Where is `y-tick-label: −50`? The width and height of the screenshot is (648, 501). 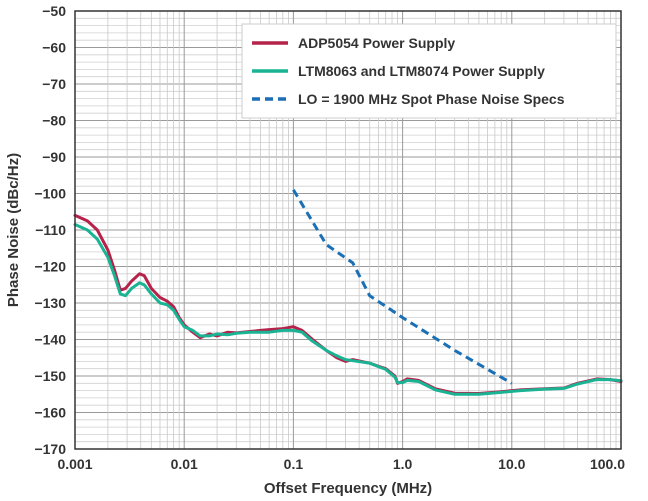 y-tick-label: −50 is located at coordinates (54, 11).